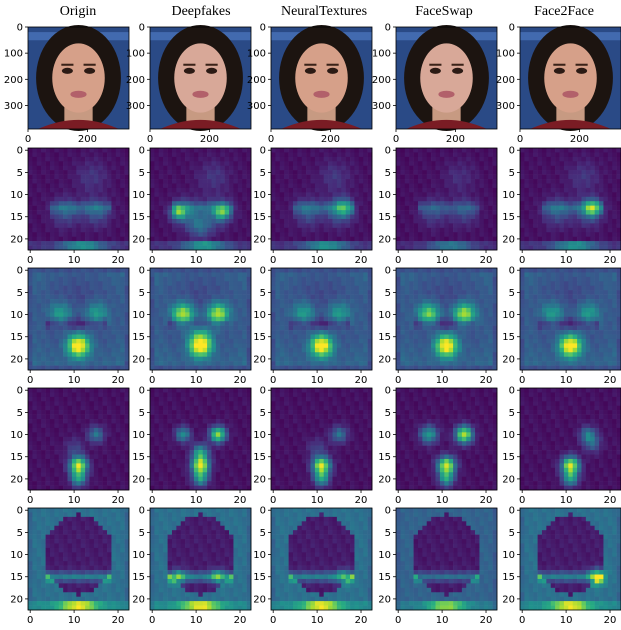 This screenshot has height=630, width=621. Describe the element at coordinates (317, 260) in the screenshot. I see `heatmap-axis-xtick-label: 10` at that location.